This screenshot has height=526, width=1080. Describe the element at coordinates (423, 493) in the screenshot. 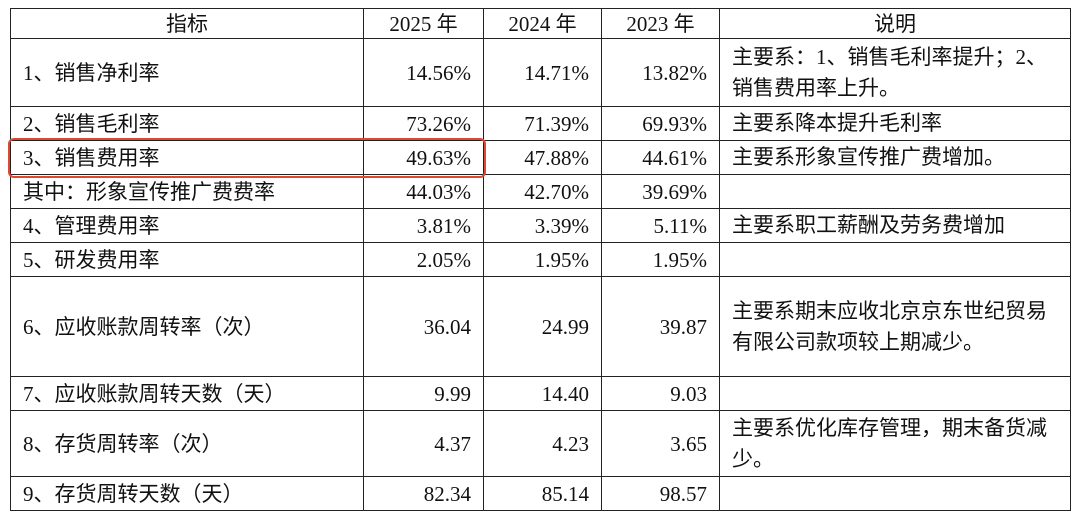

I see `value-cell: 82.34` at that location.